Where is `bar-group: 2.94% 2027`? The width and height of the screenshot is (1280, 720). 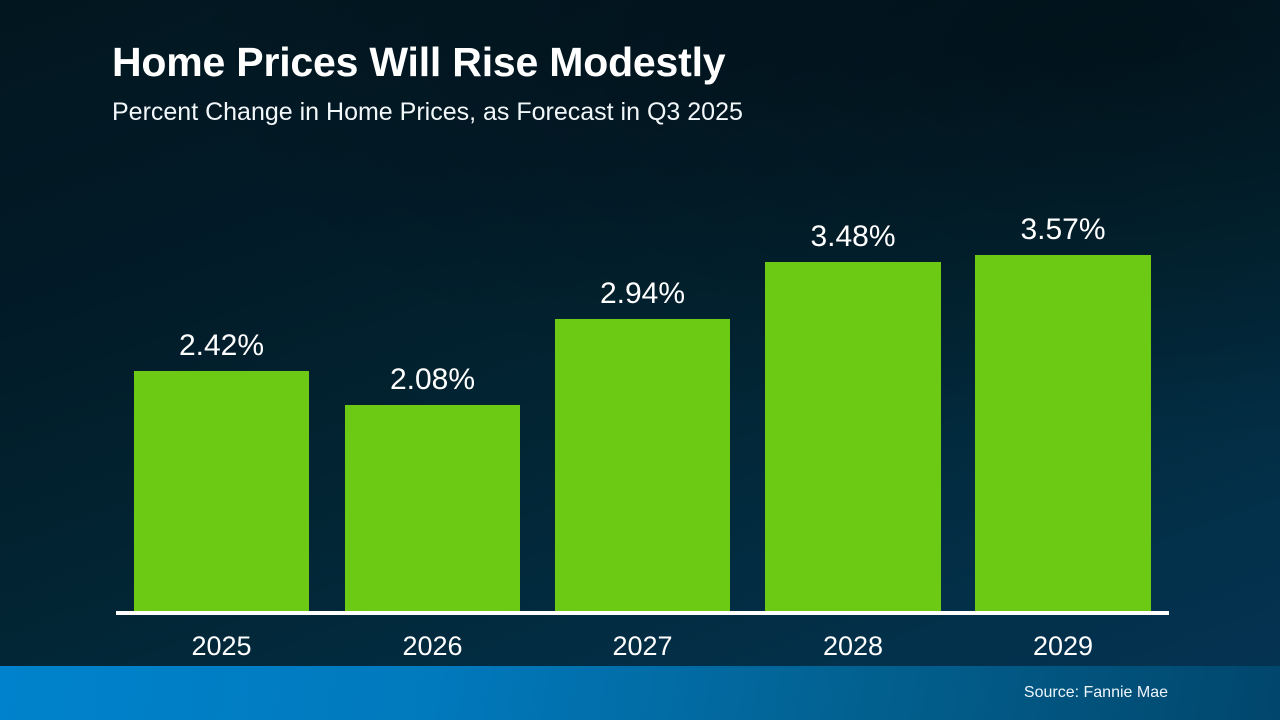
bar-group: 2.94% 2027 is located at coordinates (642, 469).